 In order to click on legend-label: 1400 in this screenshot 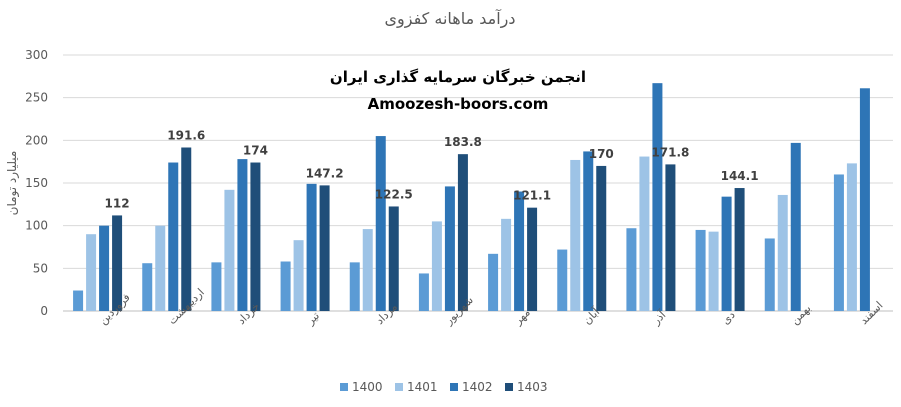, I will do `click(367, 387)`.